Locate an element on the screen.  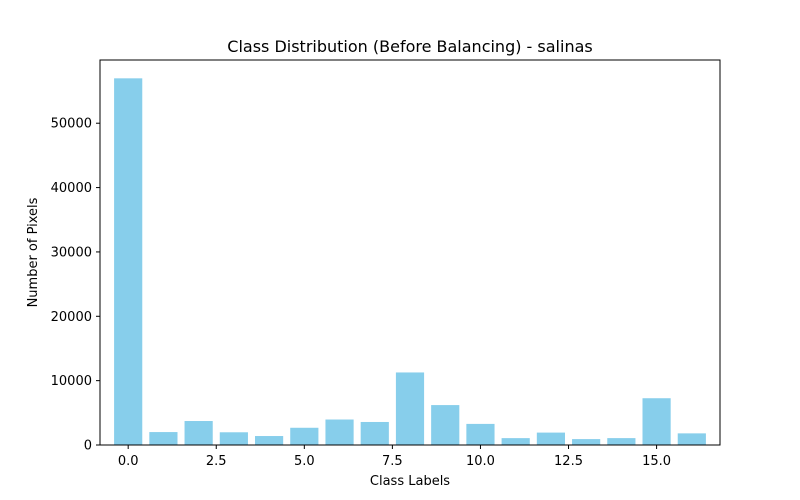
x-tick-label: 0.0 is located at coordinates (128, 461).